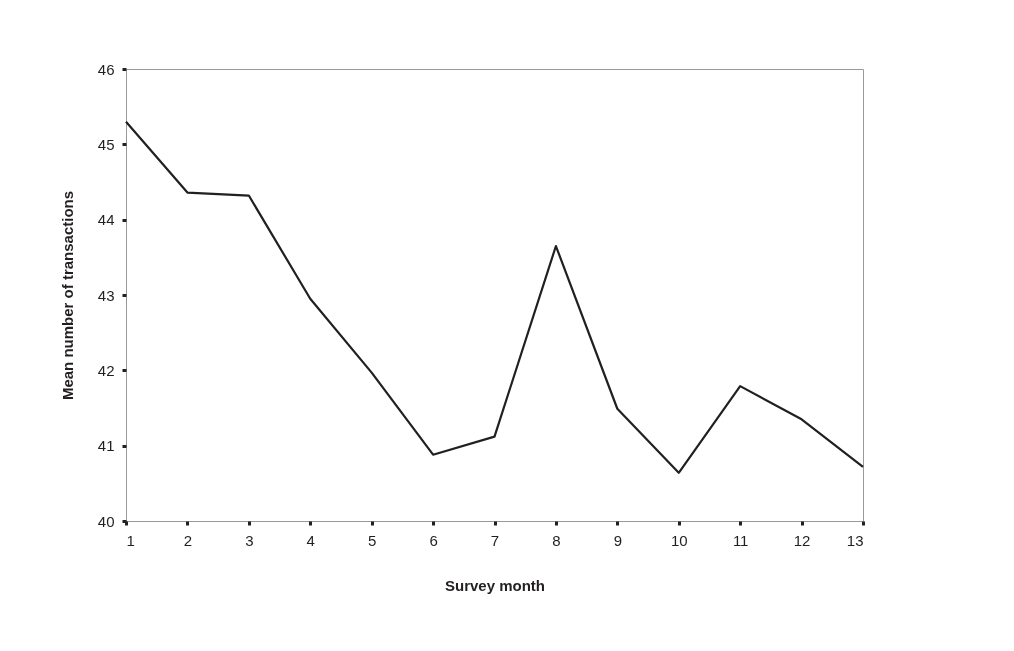  What do you see at coordinates (249, 540) in the screenshot?
I see `x-tick-label: 3` at bounding box center [249, 540].